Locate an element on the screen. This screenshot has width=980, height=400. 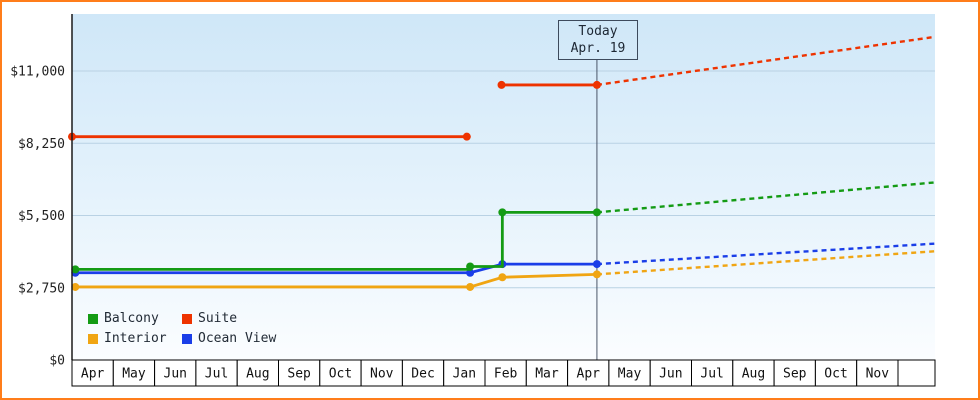
svg-text: $0 is located at coordinates (57, 361).